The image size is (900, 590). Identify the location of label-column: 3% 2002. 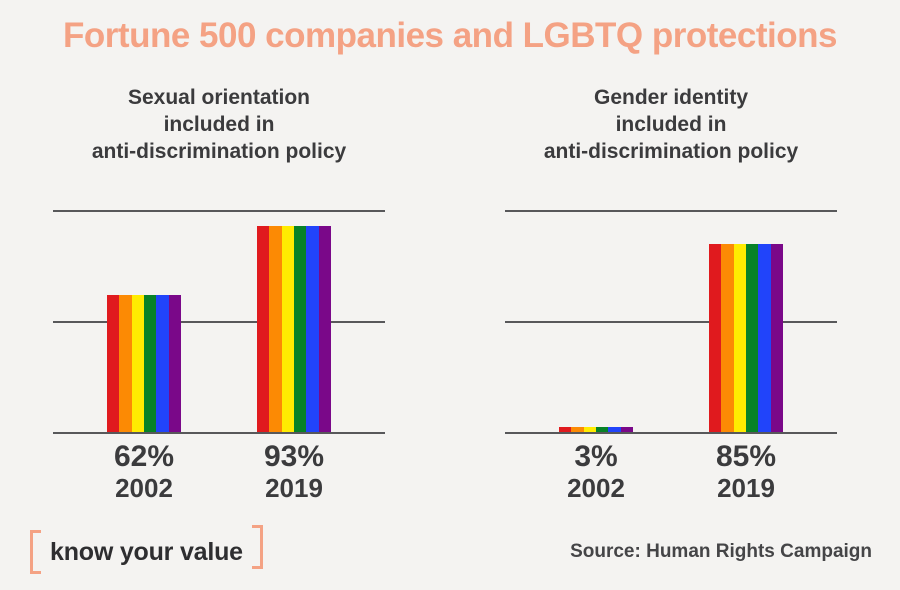
(596, 472).